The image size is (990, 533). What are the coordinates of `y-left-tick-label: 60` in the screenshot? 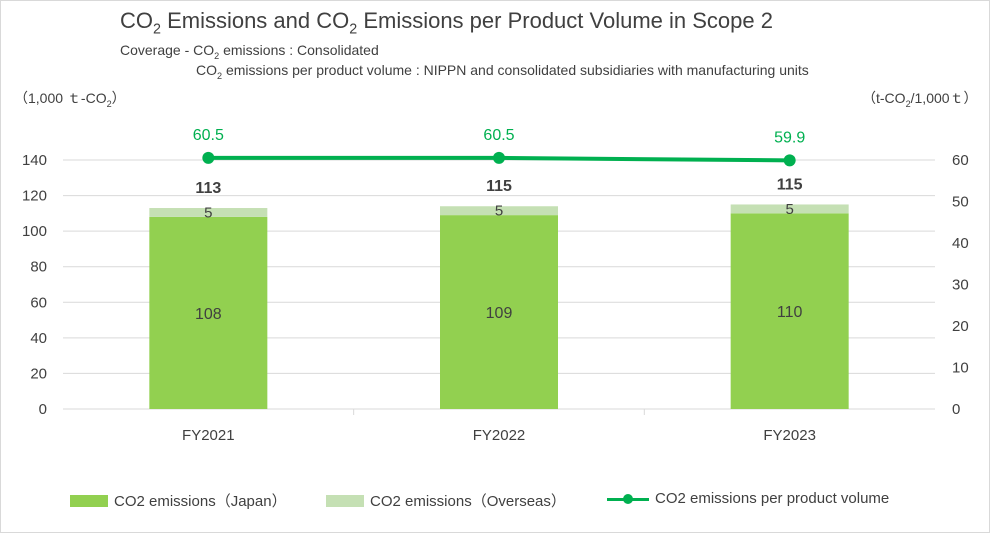 It's located at (38, 302).